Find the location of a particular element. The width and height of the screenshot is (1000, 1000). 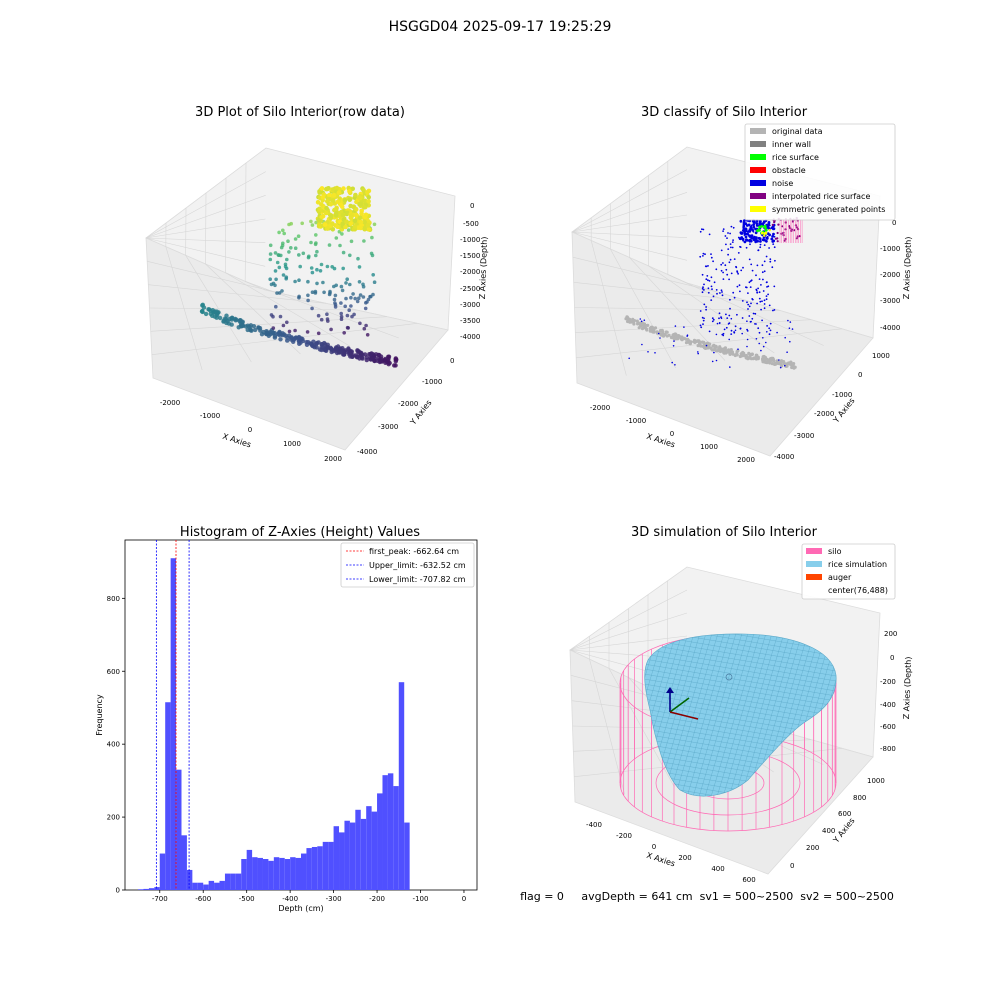

histogram-xtick-label: -100 is located at coordinates (421, 899).